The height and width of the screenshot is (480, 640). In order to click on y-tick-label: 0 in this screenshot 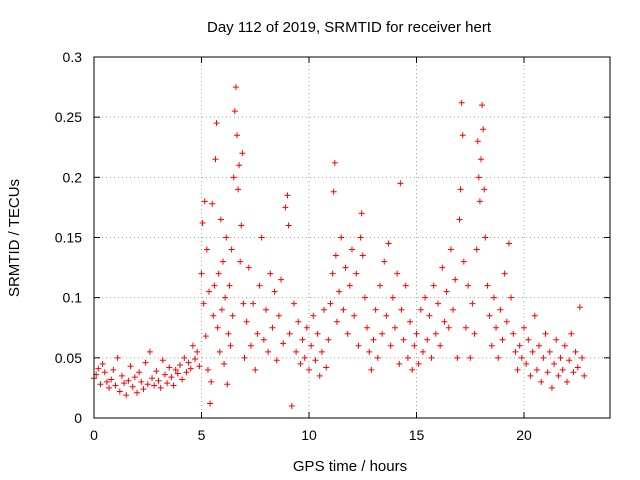, I will do `click(78, 418)`.